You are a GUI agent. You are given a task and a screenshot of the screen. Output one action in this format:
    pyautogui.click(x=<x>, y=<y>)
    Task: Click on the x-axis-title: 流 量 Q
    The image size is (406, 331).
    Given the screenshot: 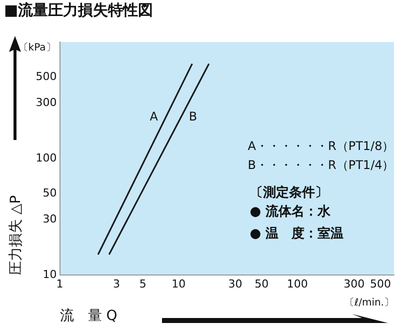 What is the action you would take?
    pyautogui.click(x=89, y=316)
    